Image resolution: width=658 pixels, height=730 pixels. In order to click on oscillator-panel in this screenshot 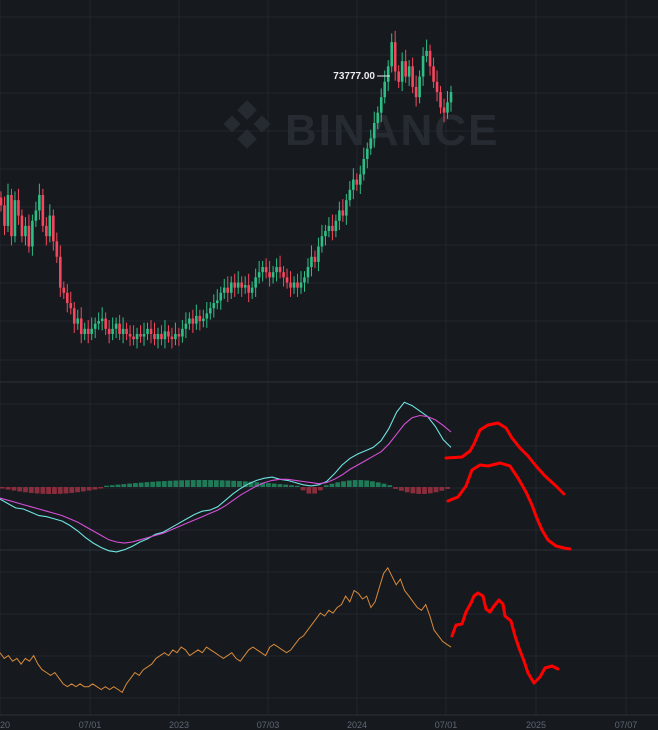, I will do `click(226, 630)`.